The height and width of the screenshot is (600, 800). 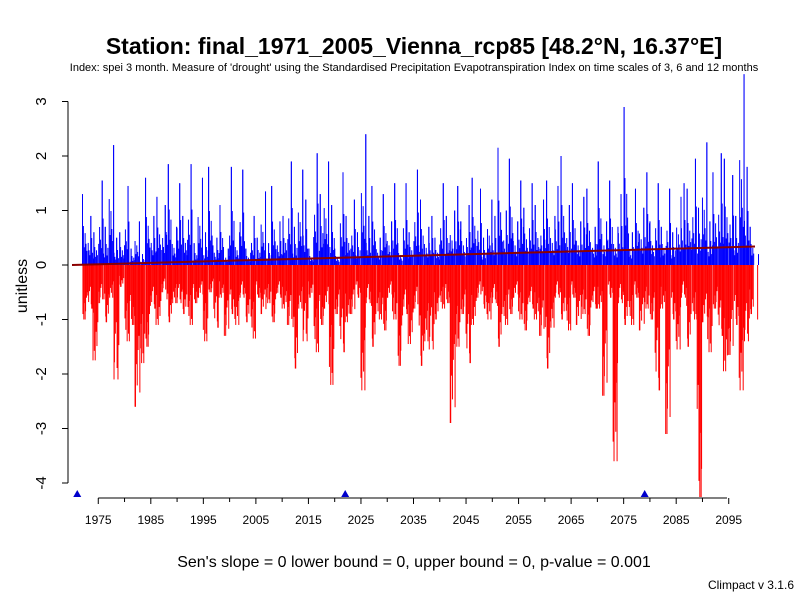 I want to click on y-axis-label: unitless, so click(x=22, y=286).